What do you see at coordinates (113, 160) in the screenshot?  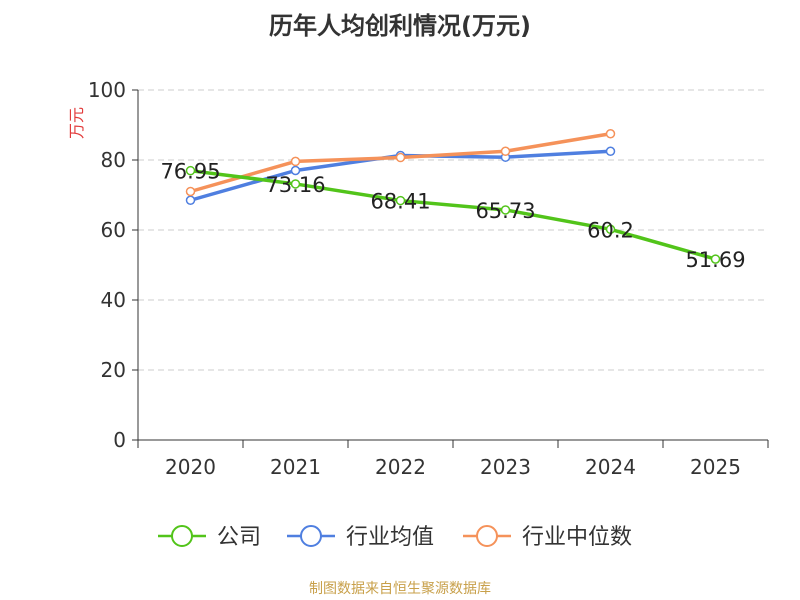 I see `y-tick-label-80: 80` at bounding box center [113, 160].